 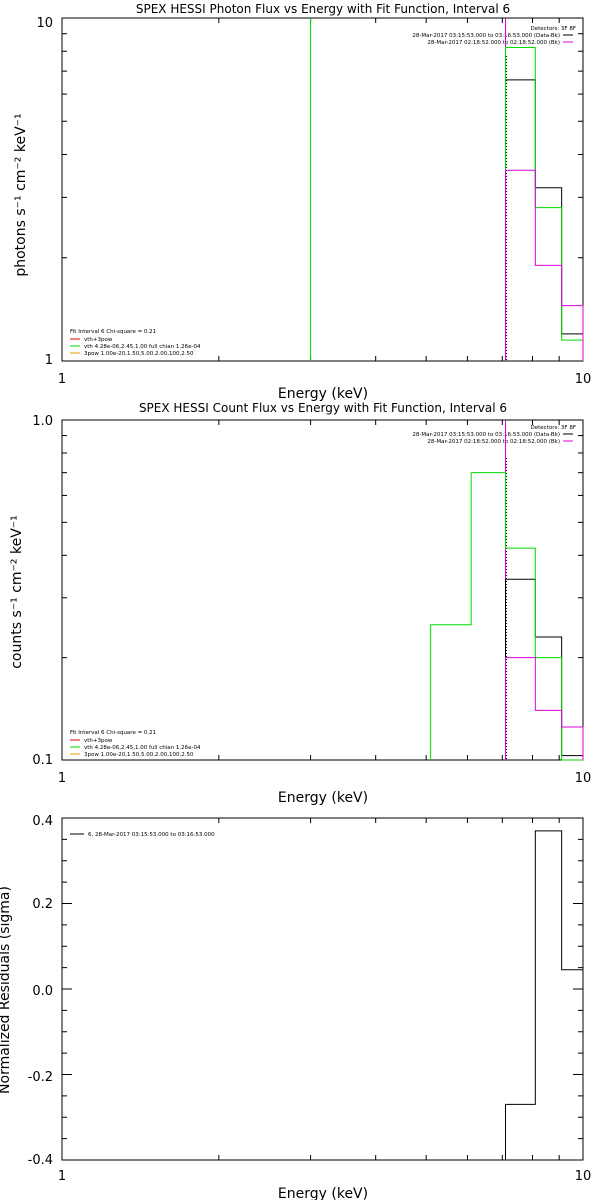 I want to click on count-fit-summary: Fit Interval 6 Chi-square = 0.21, so click(x=113, y=733).